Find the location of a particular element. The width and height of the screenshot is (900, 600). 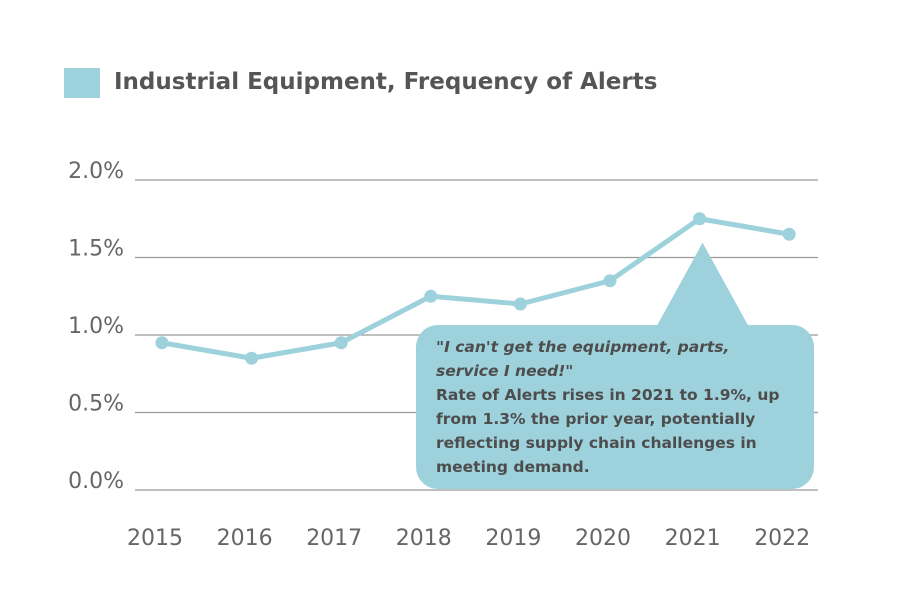

x-tick-label: 2022 is located at coordinates (782, 538).